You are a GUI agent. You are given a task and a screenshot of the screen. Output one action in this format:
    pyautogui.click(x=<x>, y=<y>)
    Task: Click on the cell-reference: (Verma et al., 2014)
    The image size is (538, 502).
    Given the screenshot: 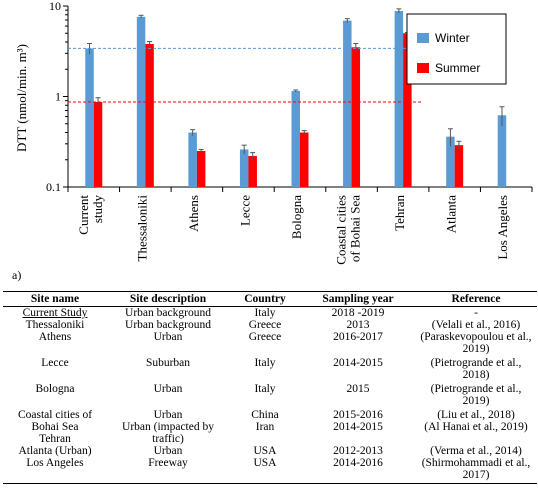 What is the action you would take?
    pyautogui.click(x=476, y=451)
    